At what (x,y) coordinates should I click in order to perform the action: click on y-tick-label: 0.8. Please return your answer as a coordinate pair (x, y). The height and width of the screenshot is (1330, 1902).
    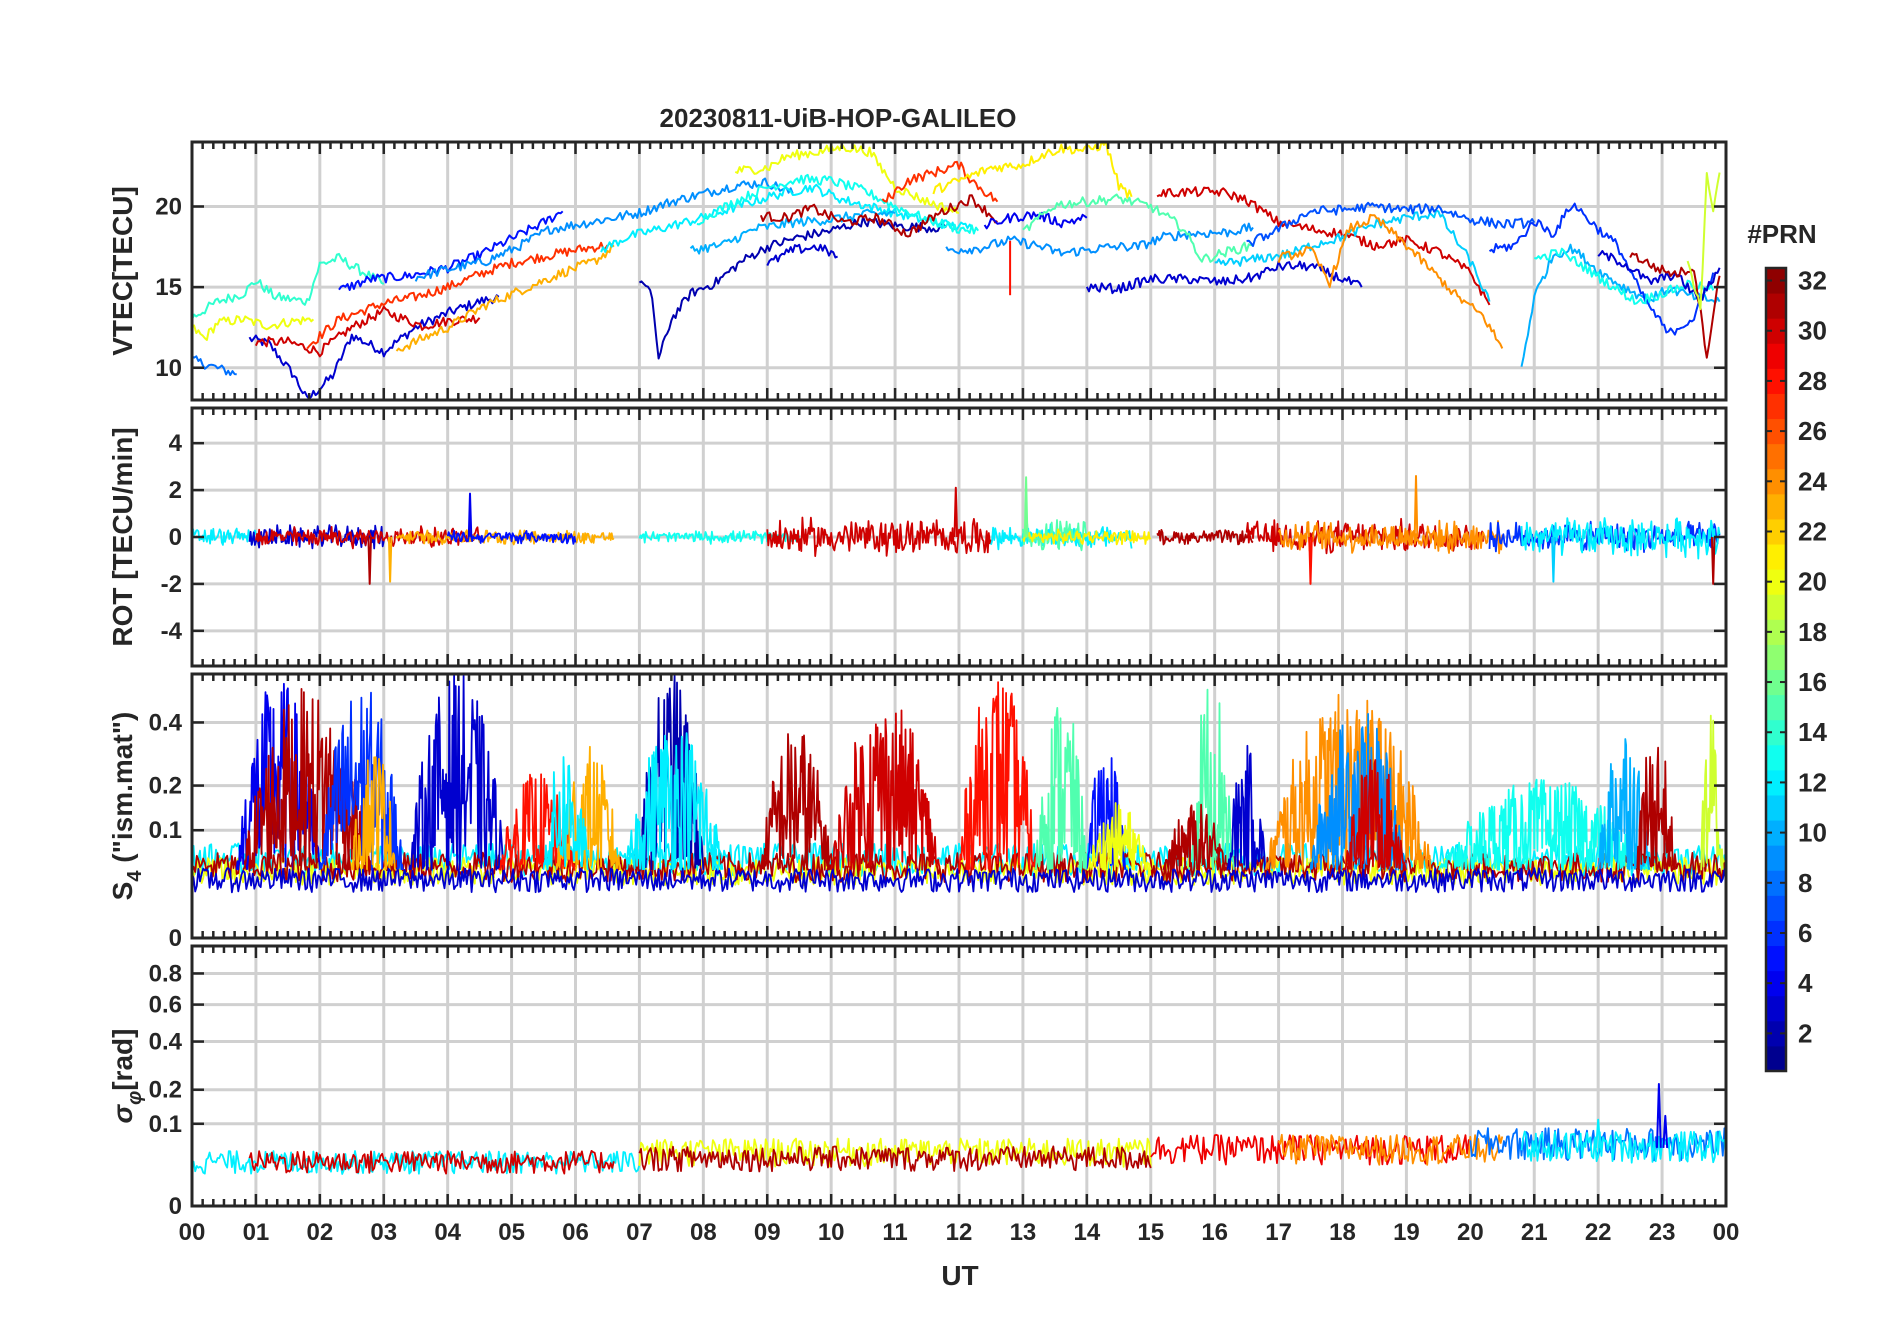
    Looking at the image, I should click on (165, 973).